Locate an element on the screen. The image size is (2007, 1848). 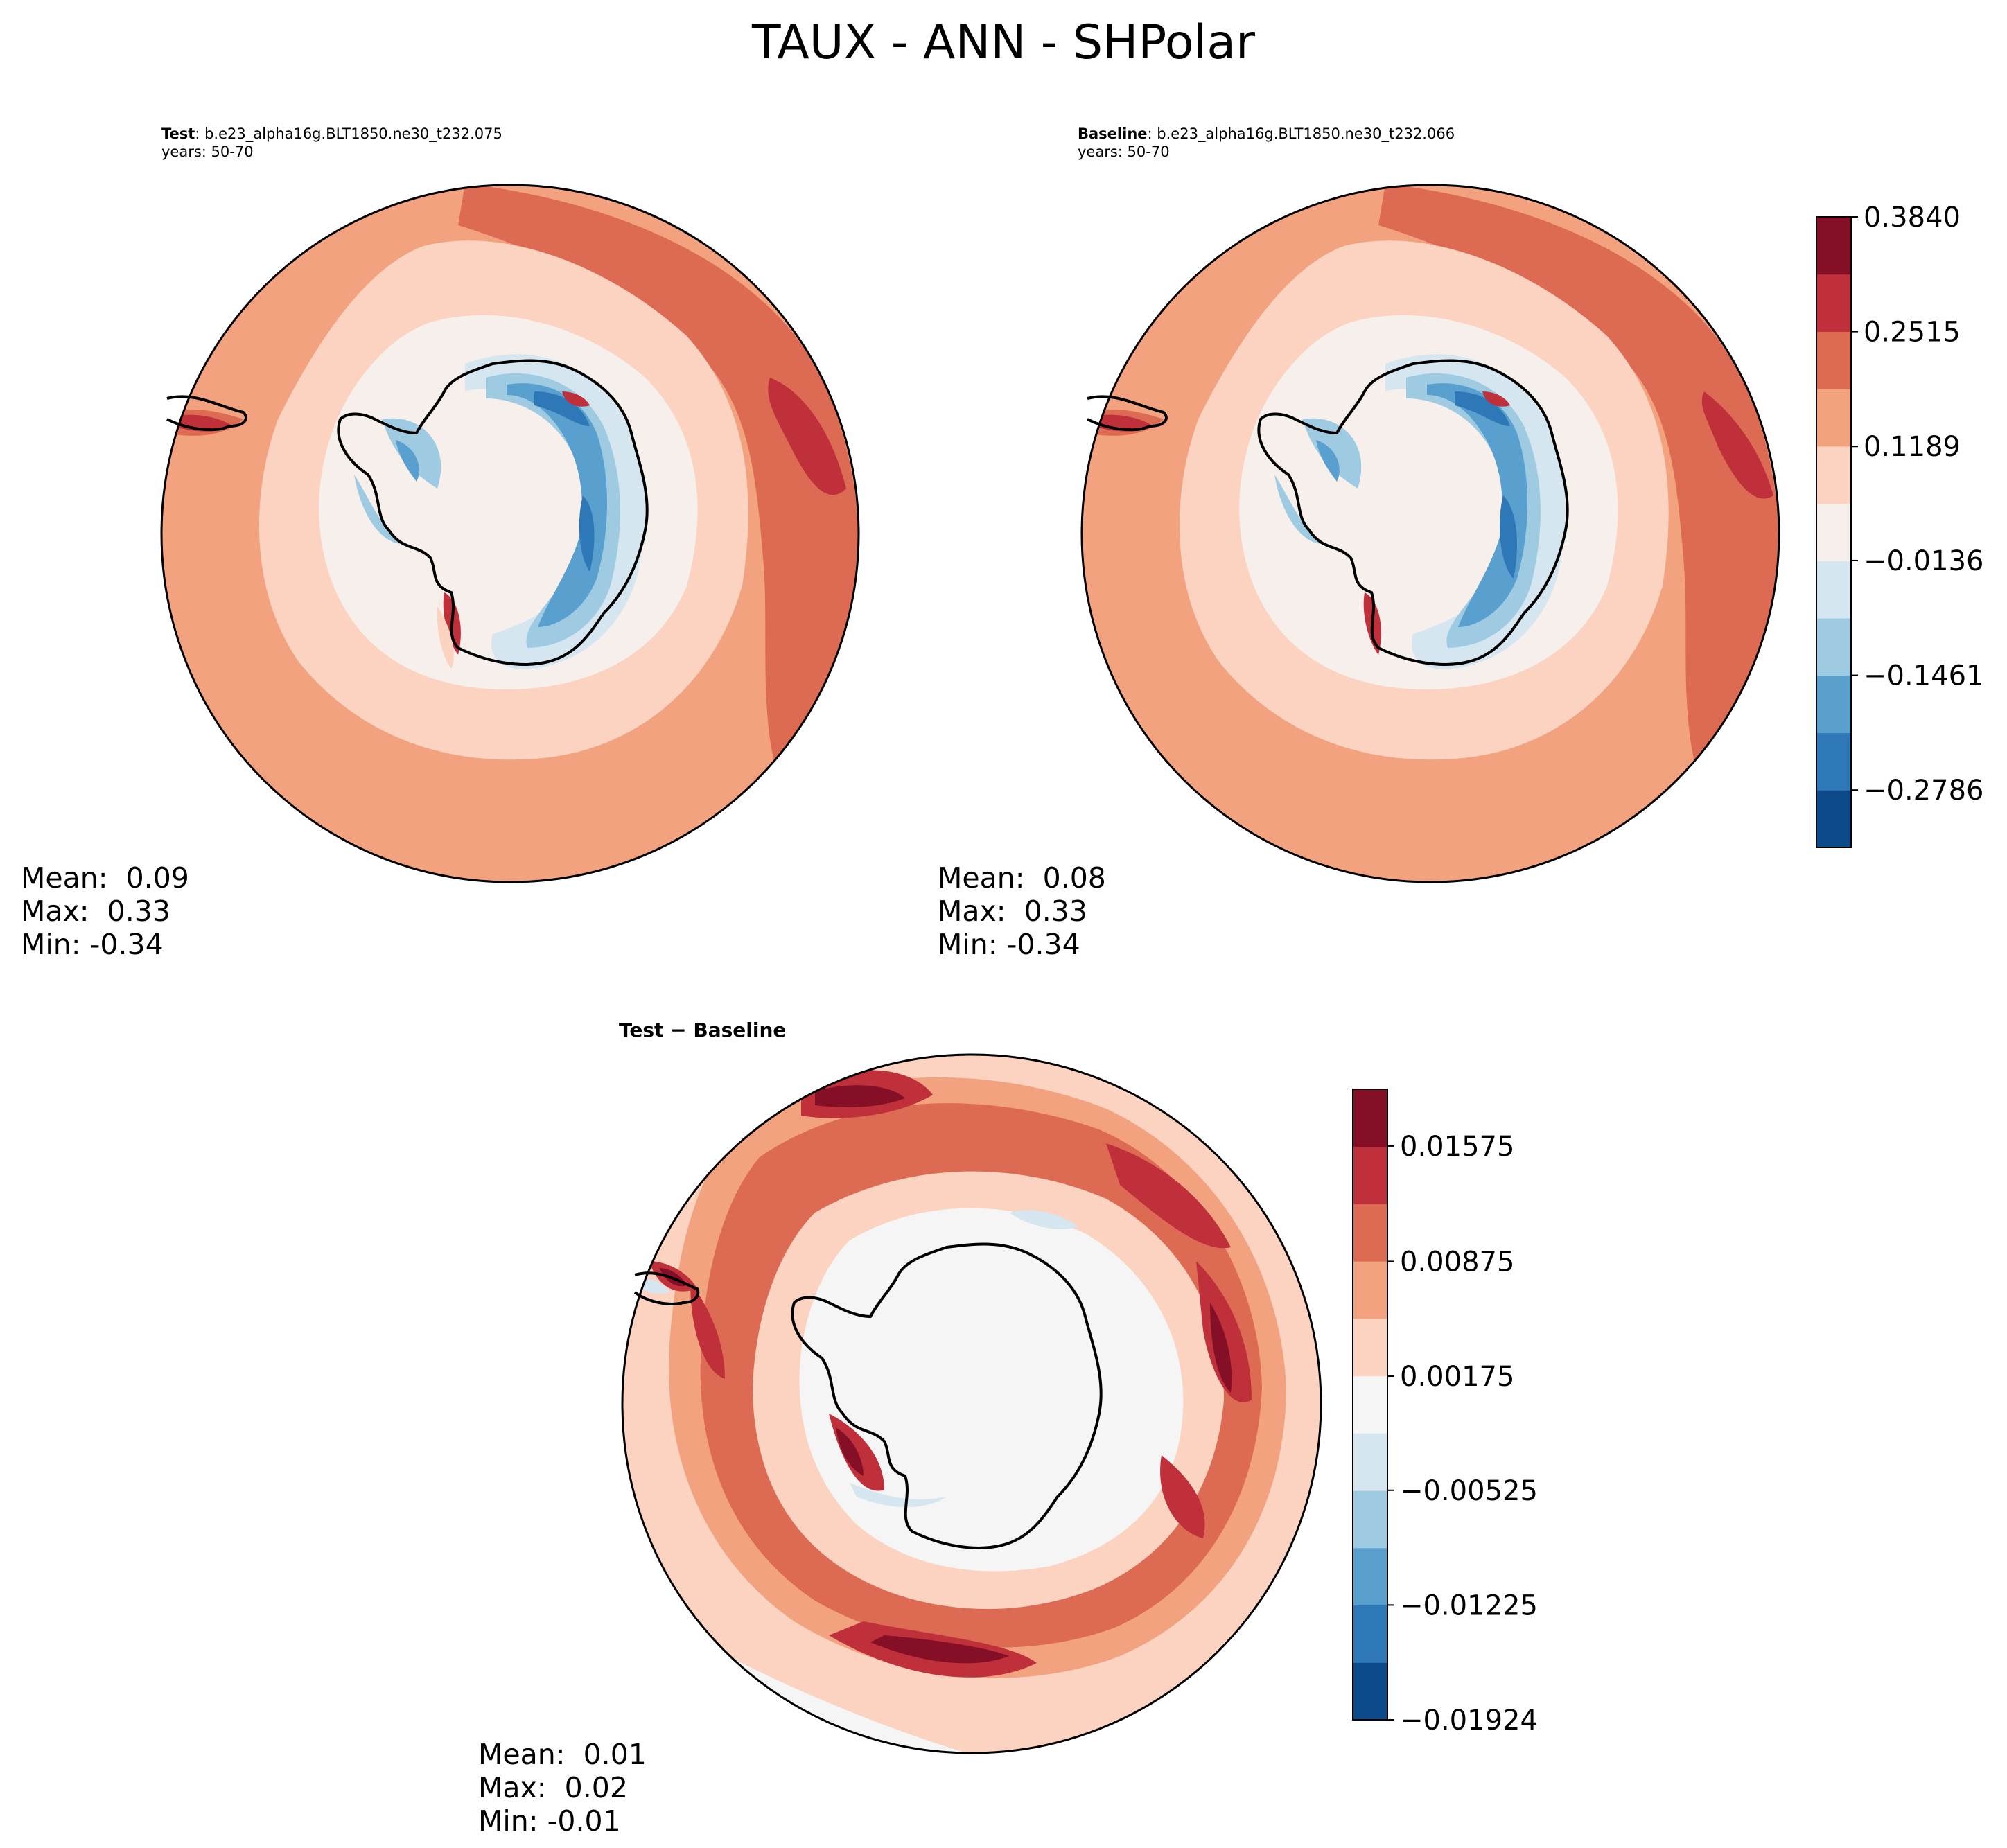
baseline-label: Baseline is located at coordinates (1113, 133).